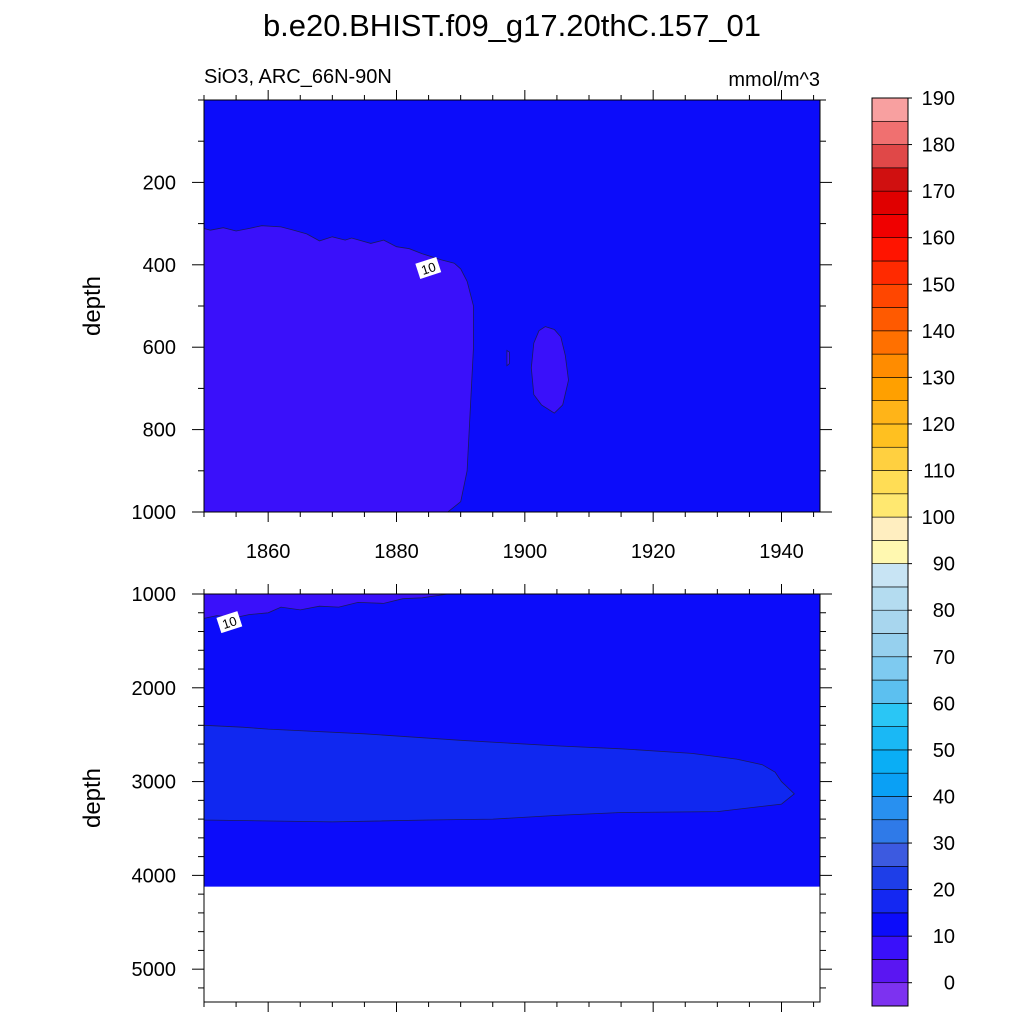 This screenshot has width=1024, height=1024. I want to click on left-subtitle: SiO3, ARC_66N-90N, so click(298, 77).